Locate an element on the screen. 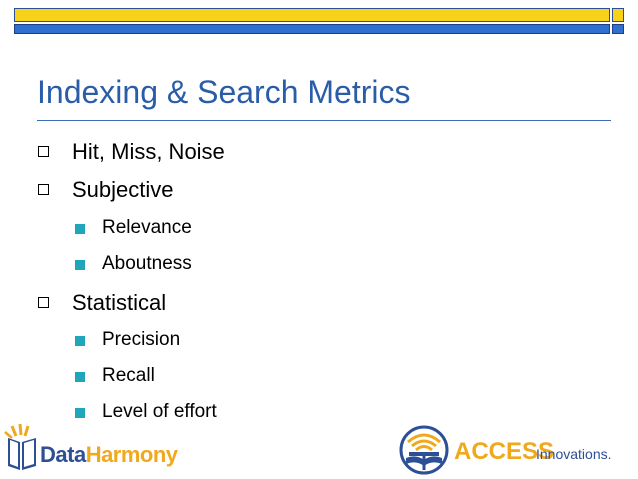 This screenshot has height=479, width=638. bullet-item: Hit, Miss, Noise is located at coordinates (148, 151).